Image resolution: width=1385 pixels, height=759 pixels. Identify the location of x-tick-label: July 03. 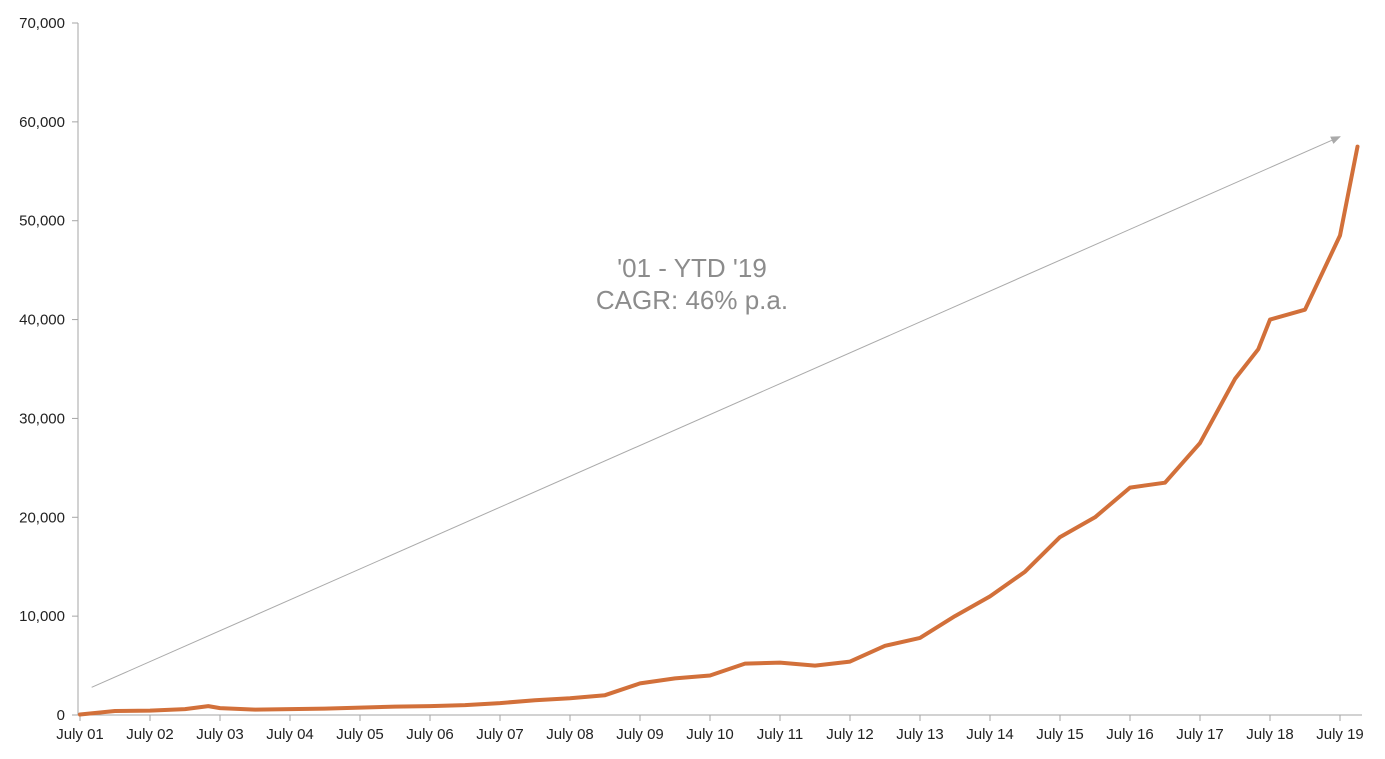
(220, 734).